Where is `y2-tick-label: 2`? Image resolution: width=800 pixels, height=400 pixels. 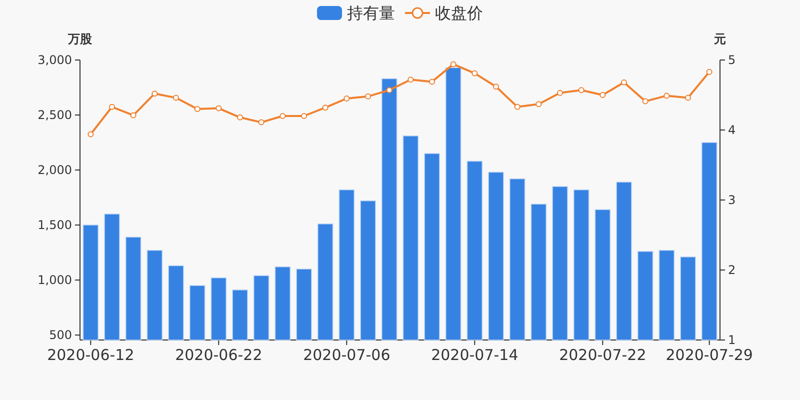 y2-tick-label: 2 is located at coordinates (732, 270).